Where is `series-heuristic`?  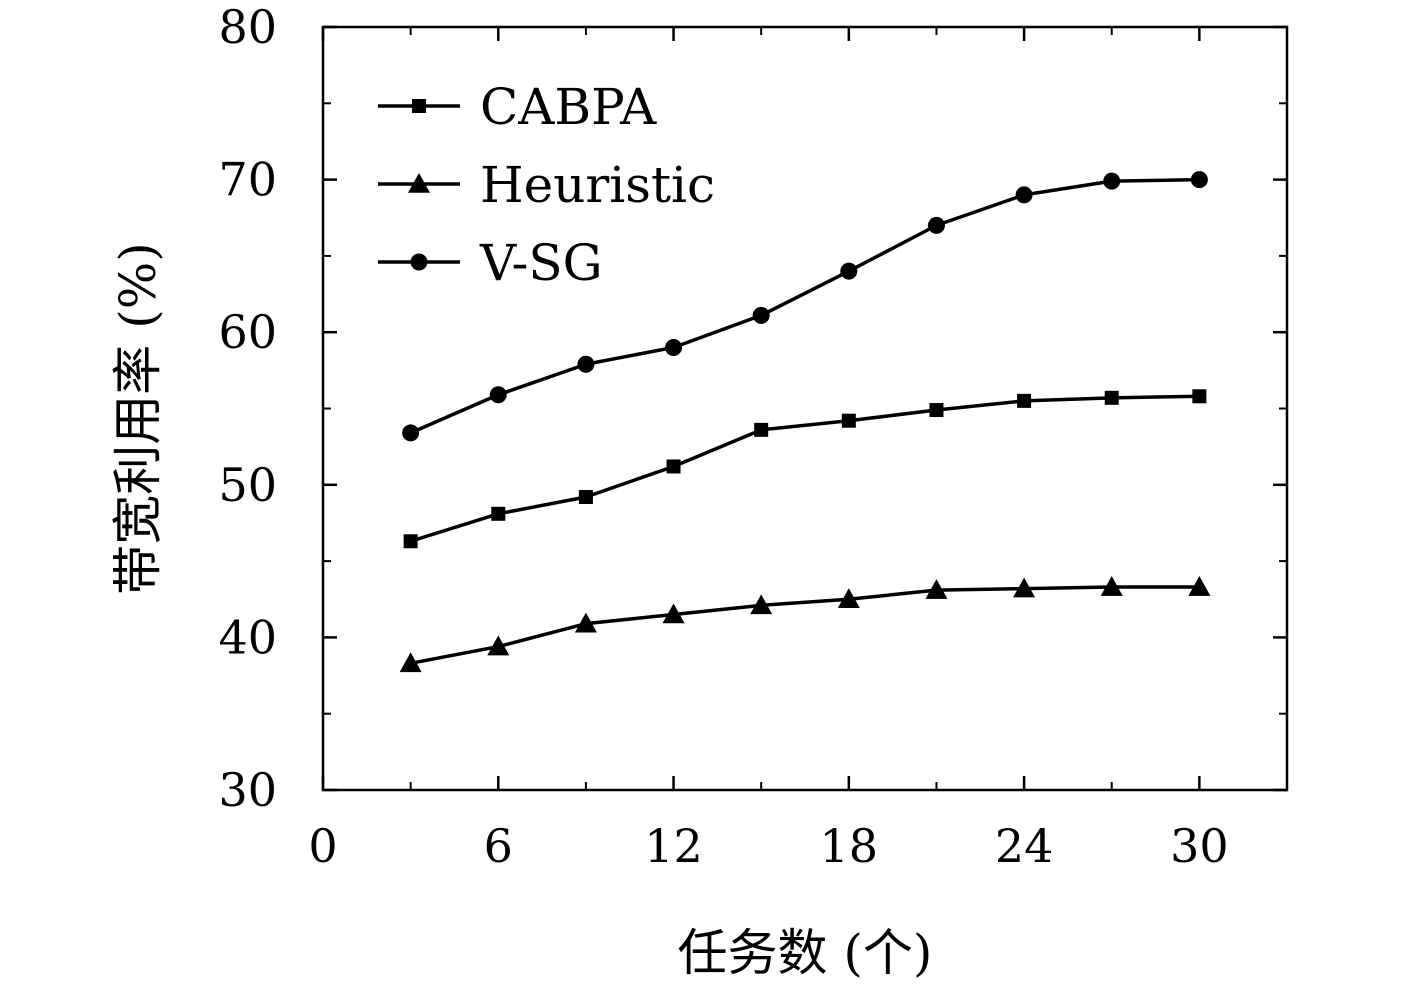
series-heuristic is located at coordinates (805, 624).